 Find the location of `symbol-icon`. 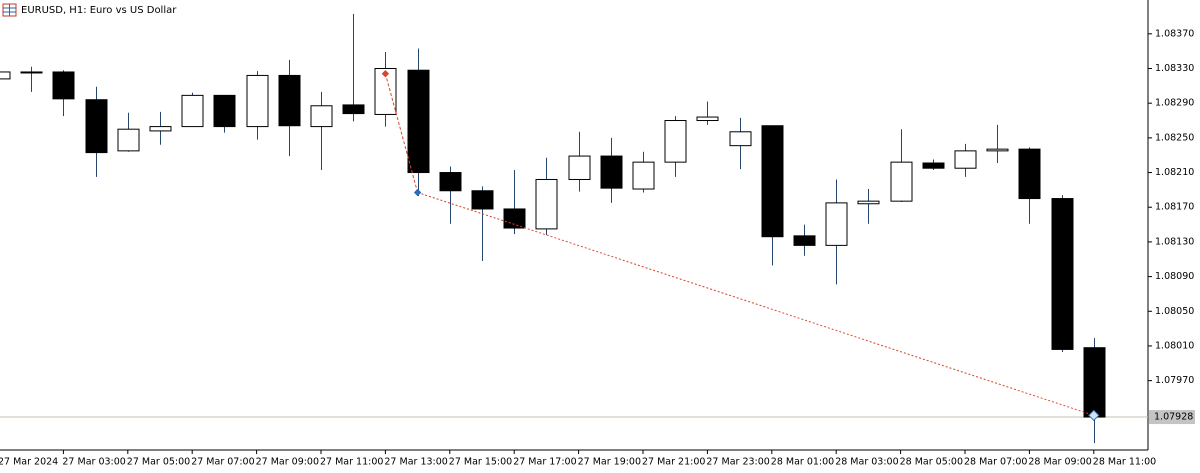

symbol-icon is located at coordinates (9, 10).